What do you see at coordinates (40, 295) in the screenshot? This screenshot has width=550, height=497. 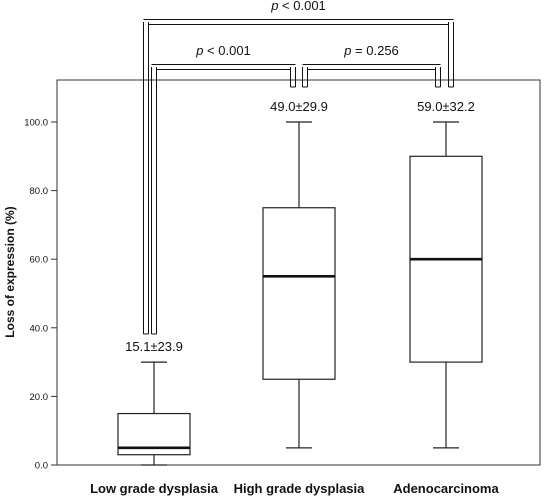 I see `y-ticks: 0.0 20.0 40.0 60.0 80.0 100.0` at bounding box center [40, 295].